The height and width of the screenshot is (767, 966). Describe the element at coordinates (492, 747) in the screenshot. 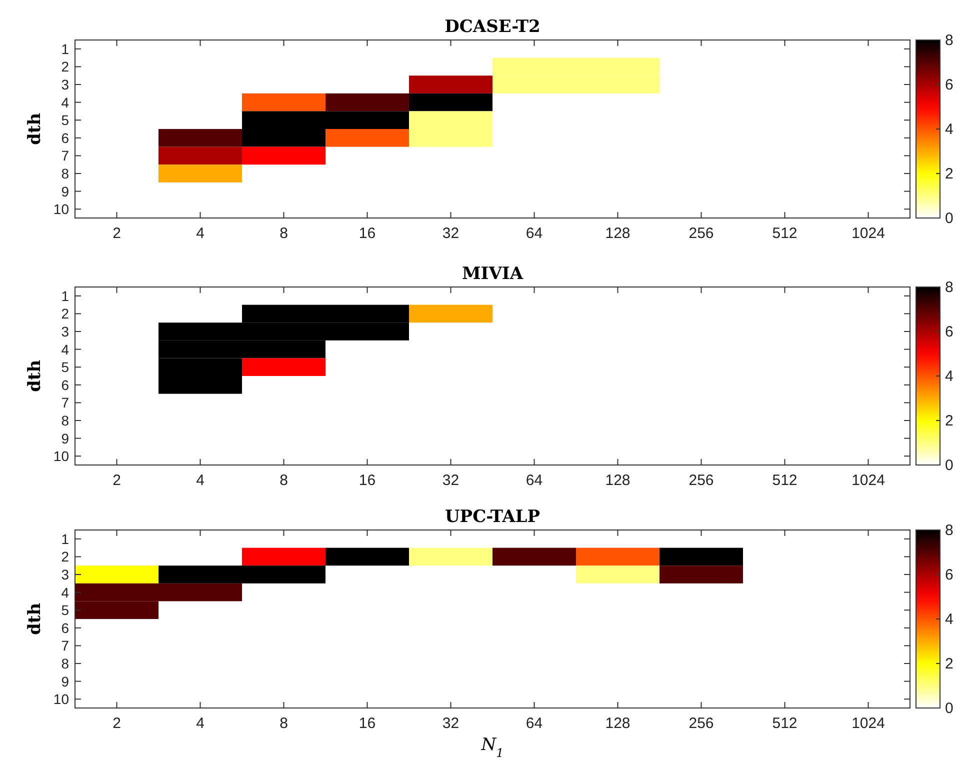

I see `x-axis-title: N$_{1}$` at that location.